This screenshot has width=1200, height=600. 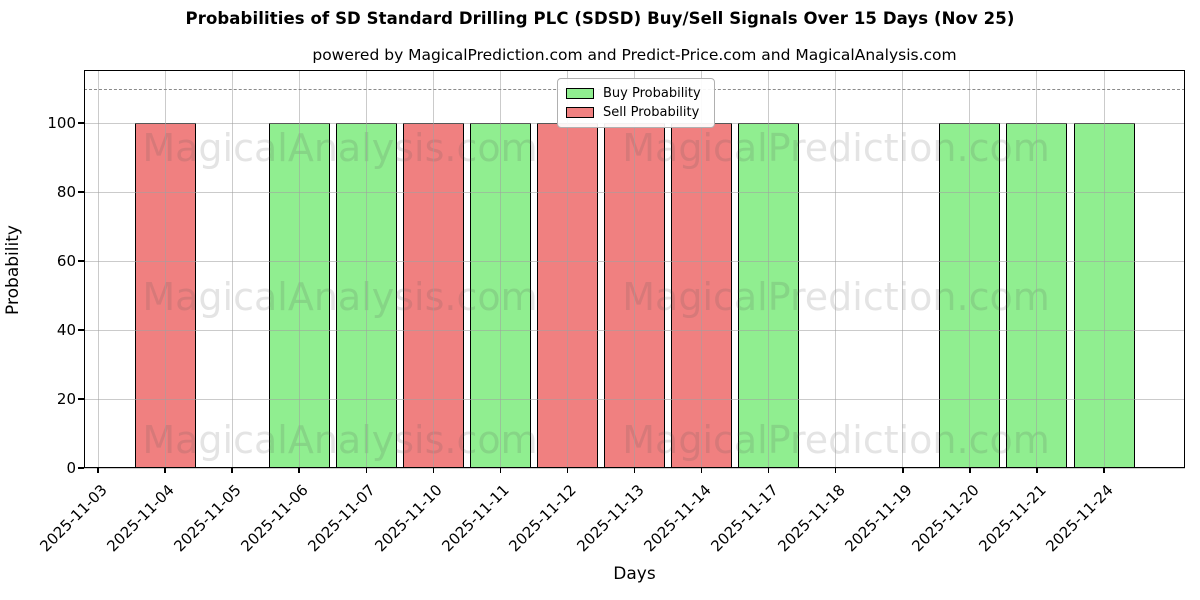 What do you see at coordinates (634, 574) in the screenshot?
I see `x-axis-label: Days` at bounding box center [634, 574].